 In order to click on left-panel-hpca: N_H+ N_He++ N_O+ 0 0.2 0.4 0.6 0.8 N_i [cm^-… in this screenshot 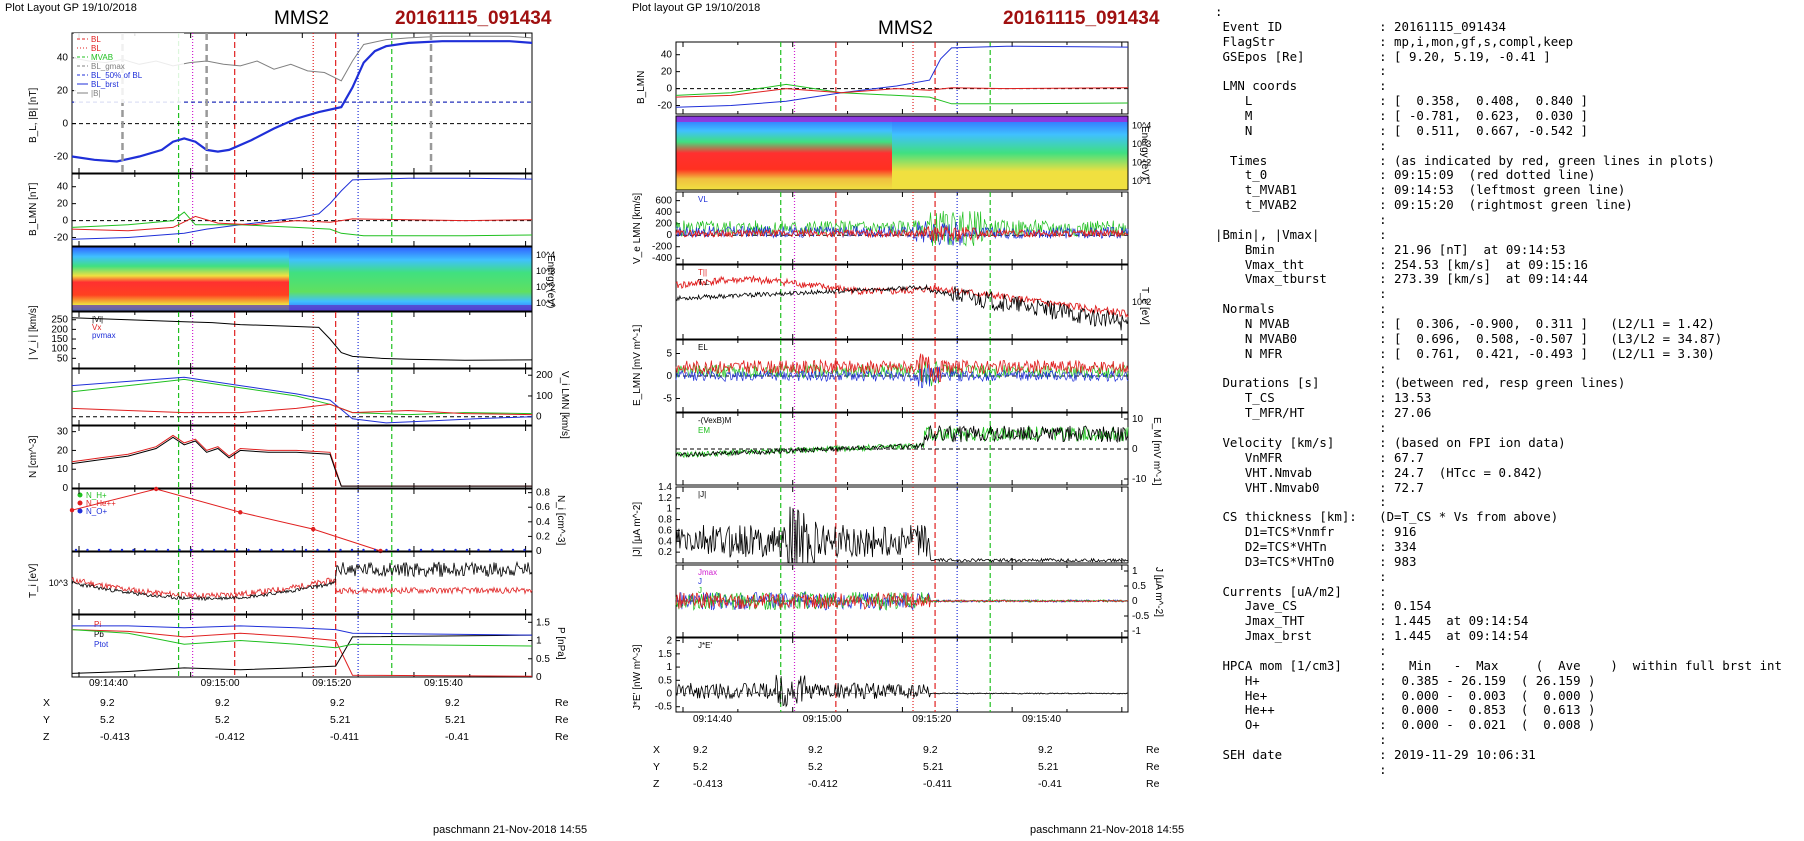, I will do `click(317, 521)`.